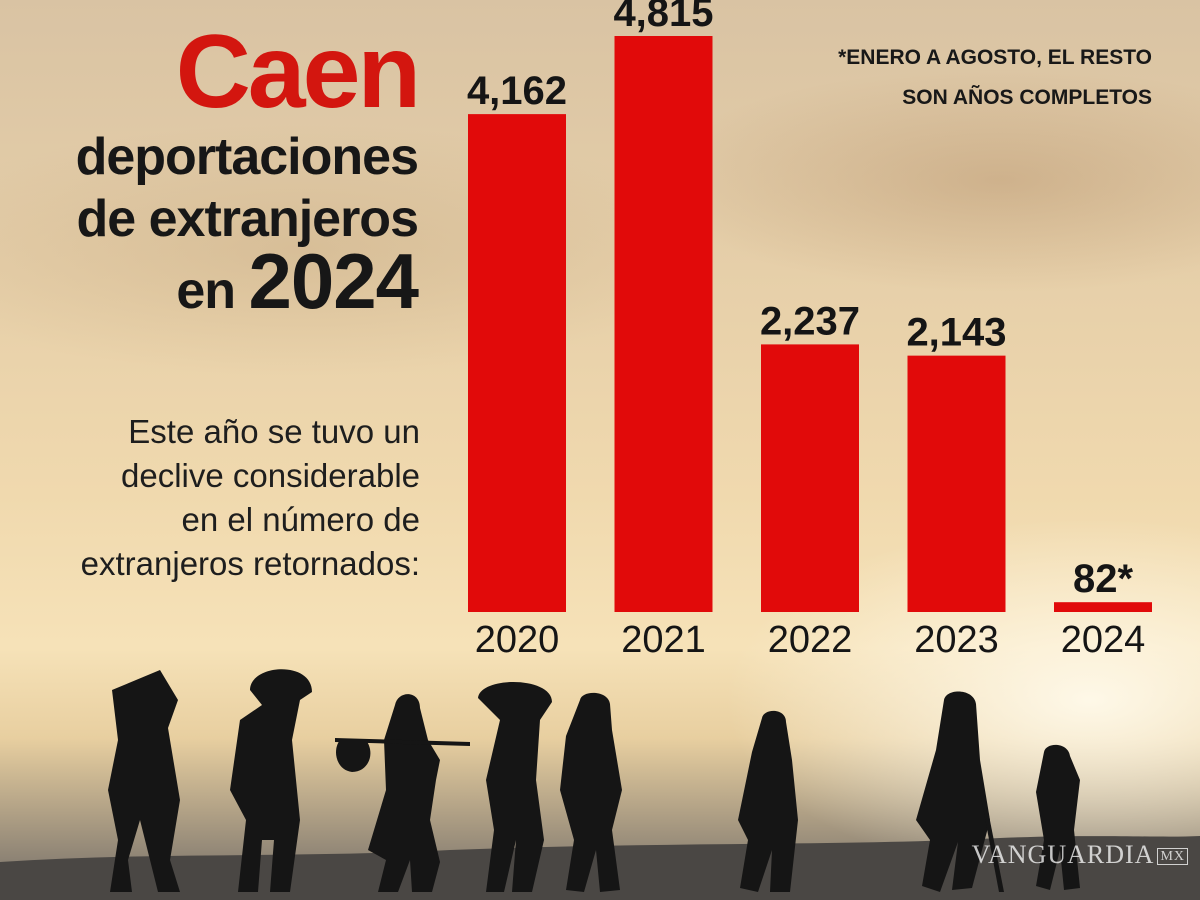 This screenshot has height=900, width=1200. What do you see at coordinates (517, 363) in the screenshot?
I see `bar-2020` at bounding box center [517, 363].